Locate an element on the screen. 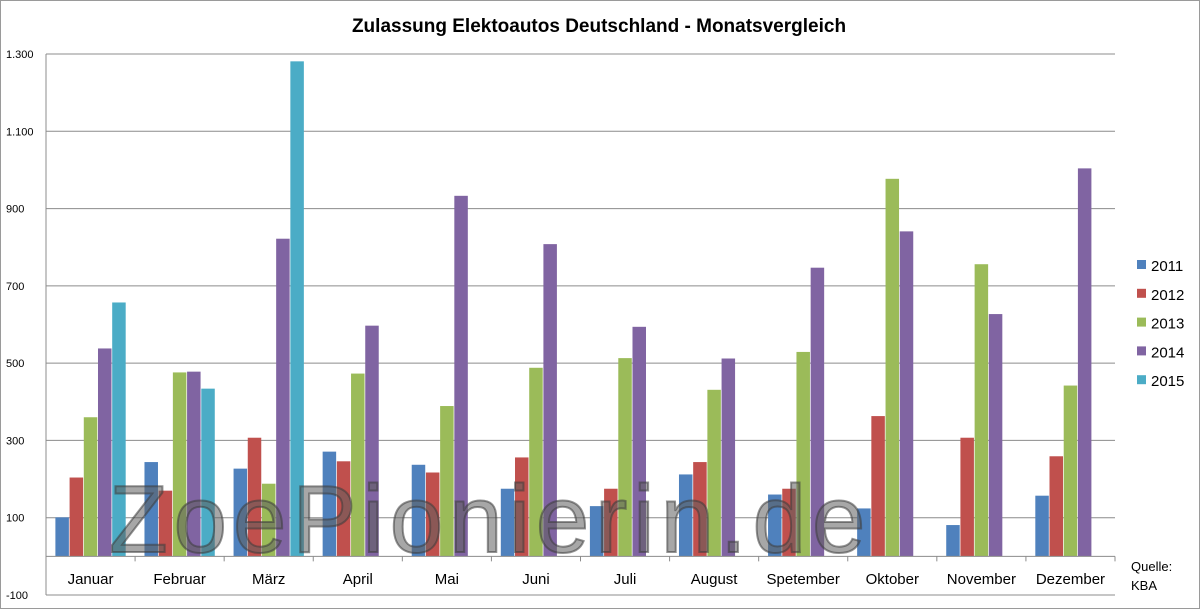  legend-label-2014: 2014 is located at coordinates (1167, 352).